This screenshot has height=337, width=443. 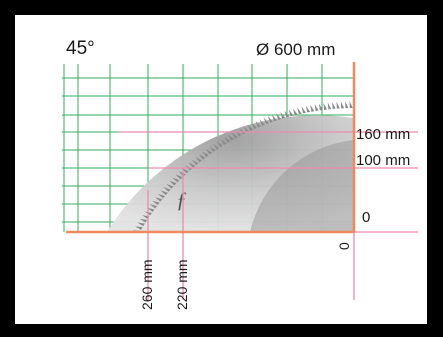 I want to click on blade-brand-mark: ƒ, so click(x=181, y=199).